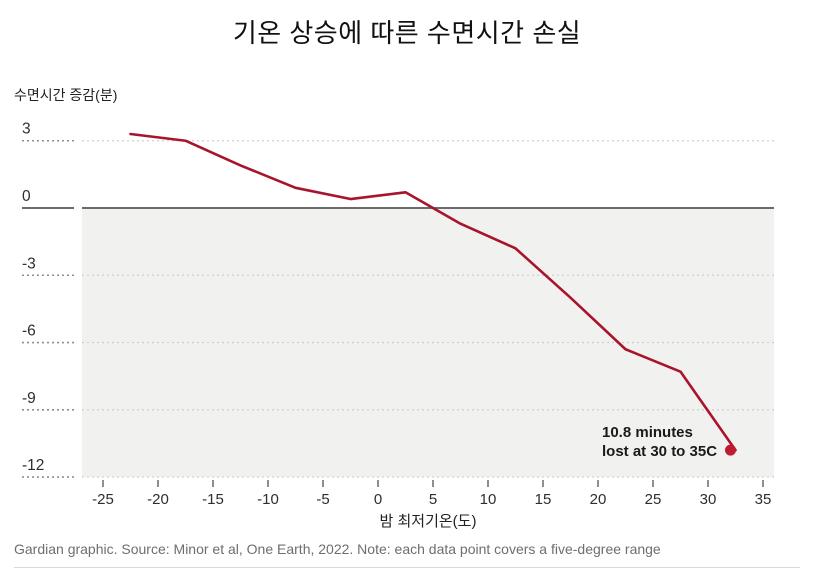 This screenshot has width=814, height=580. What do you see at coordinates (378, 499) in the screenshot?
I see `x-tick-label: 0` at bounding box center [378, 499].